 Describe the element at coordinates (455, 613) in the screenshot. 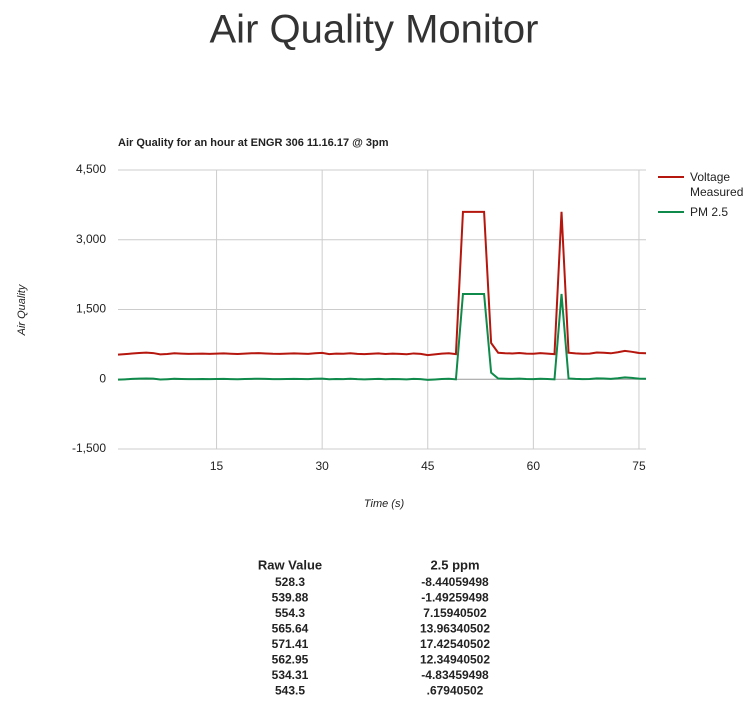

I see `table-cell: 7.15940502` at that location.